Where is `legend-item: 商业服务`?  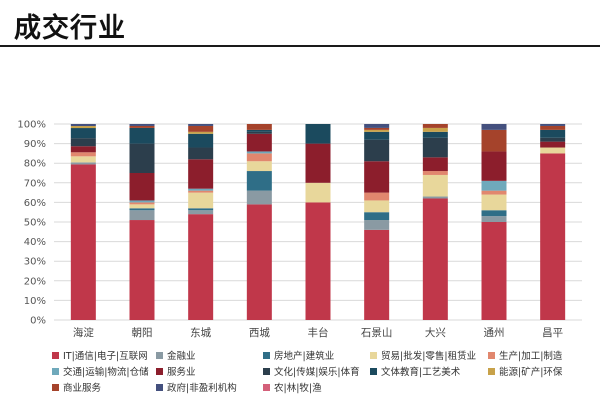 legend-item: 商业服务 is located at coordinates (76, 387).